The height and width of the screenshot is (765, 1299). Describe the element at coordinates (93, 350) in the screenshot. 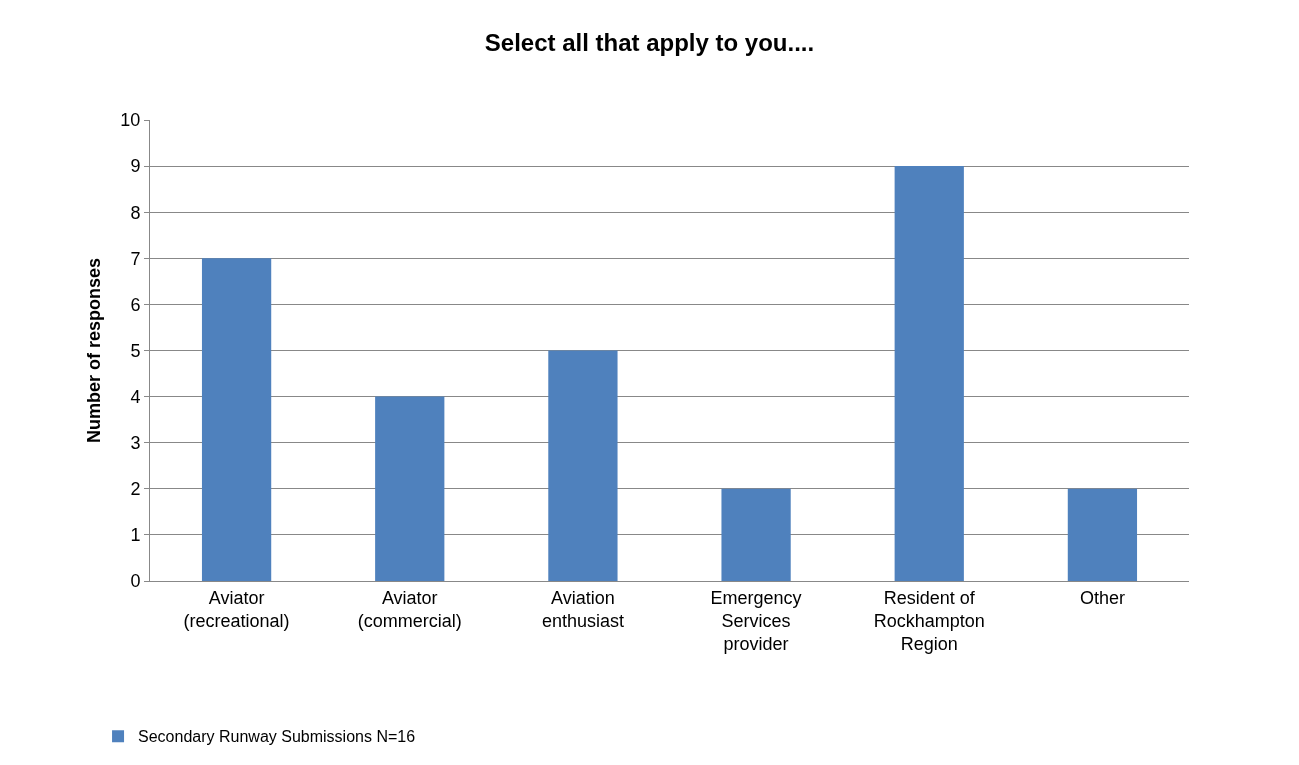

I see `y-axis-title: Number of responses` at that location.